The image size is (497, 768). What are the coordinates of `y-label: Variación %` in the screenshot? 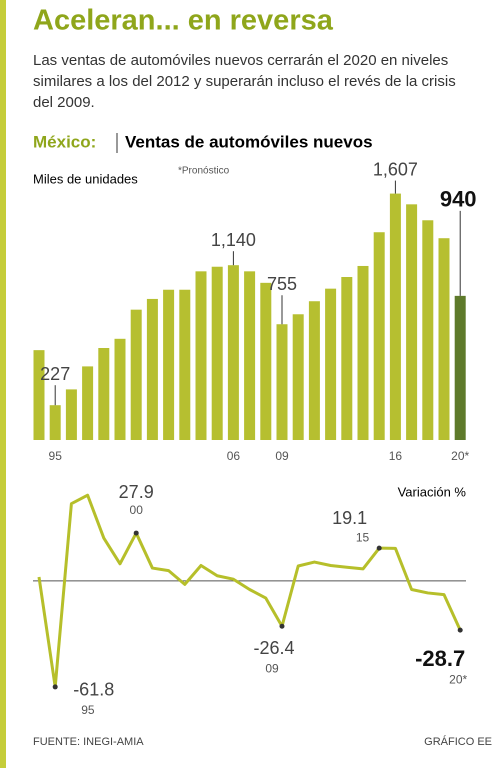 It's located at (432, 491).